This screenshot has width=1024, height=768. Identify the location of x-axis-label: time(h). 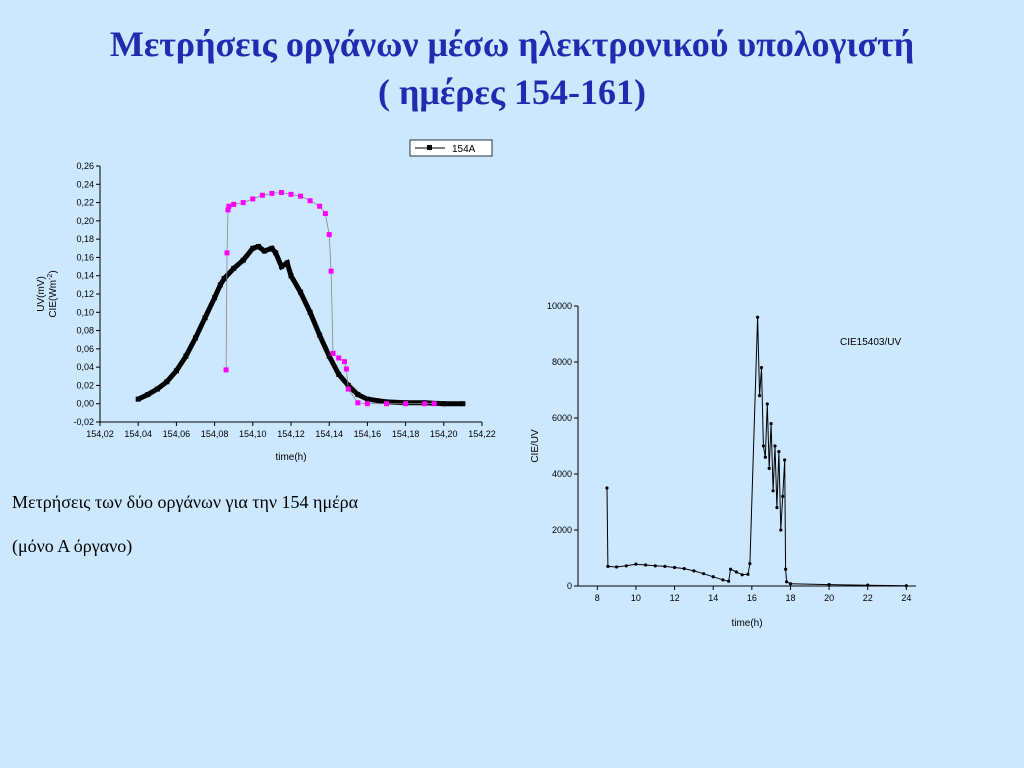
(746, 623).